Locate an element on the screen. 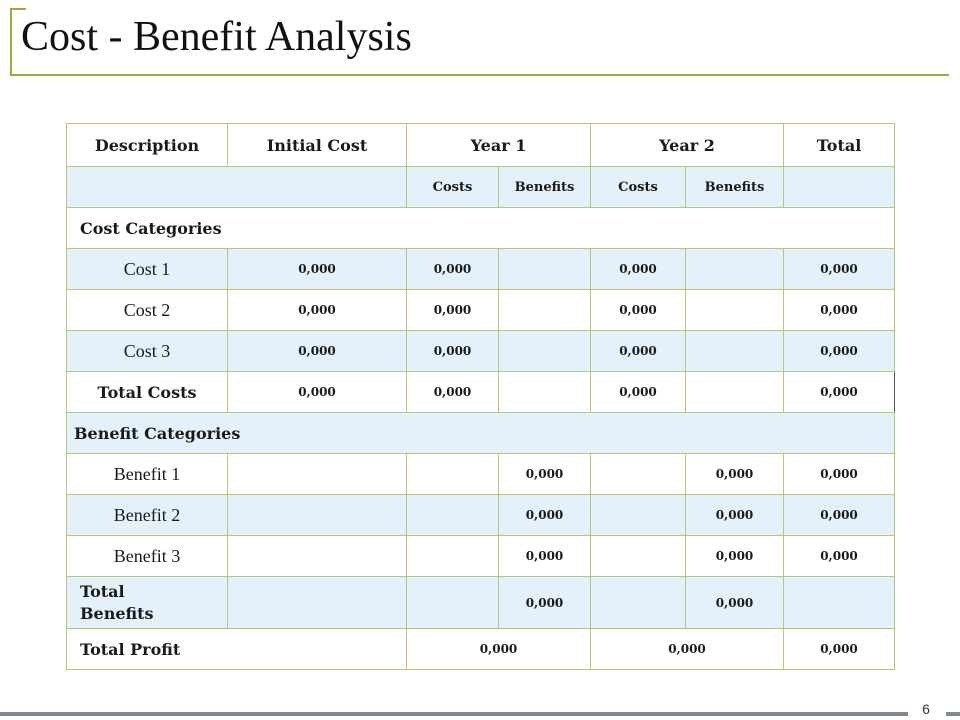  total-benefits-label-line1: Total is located at coordinates (102, 591).